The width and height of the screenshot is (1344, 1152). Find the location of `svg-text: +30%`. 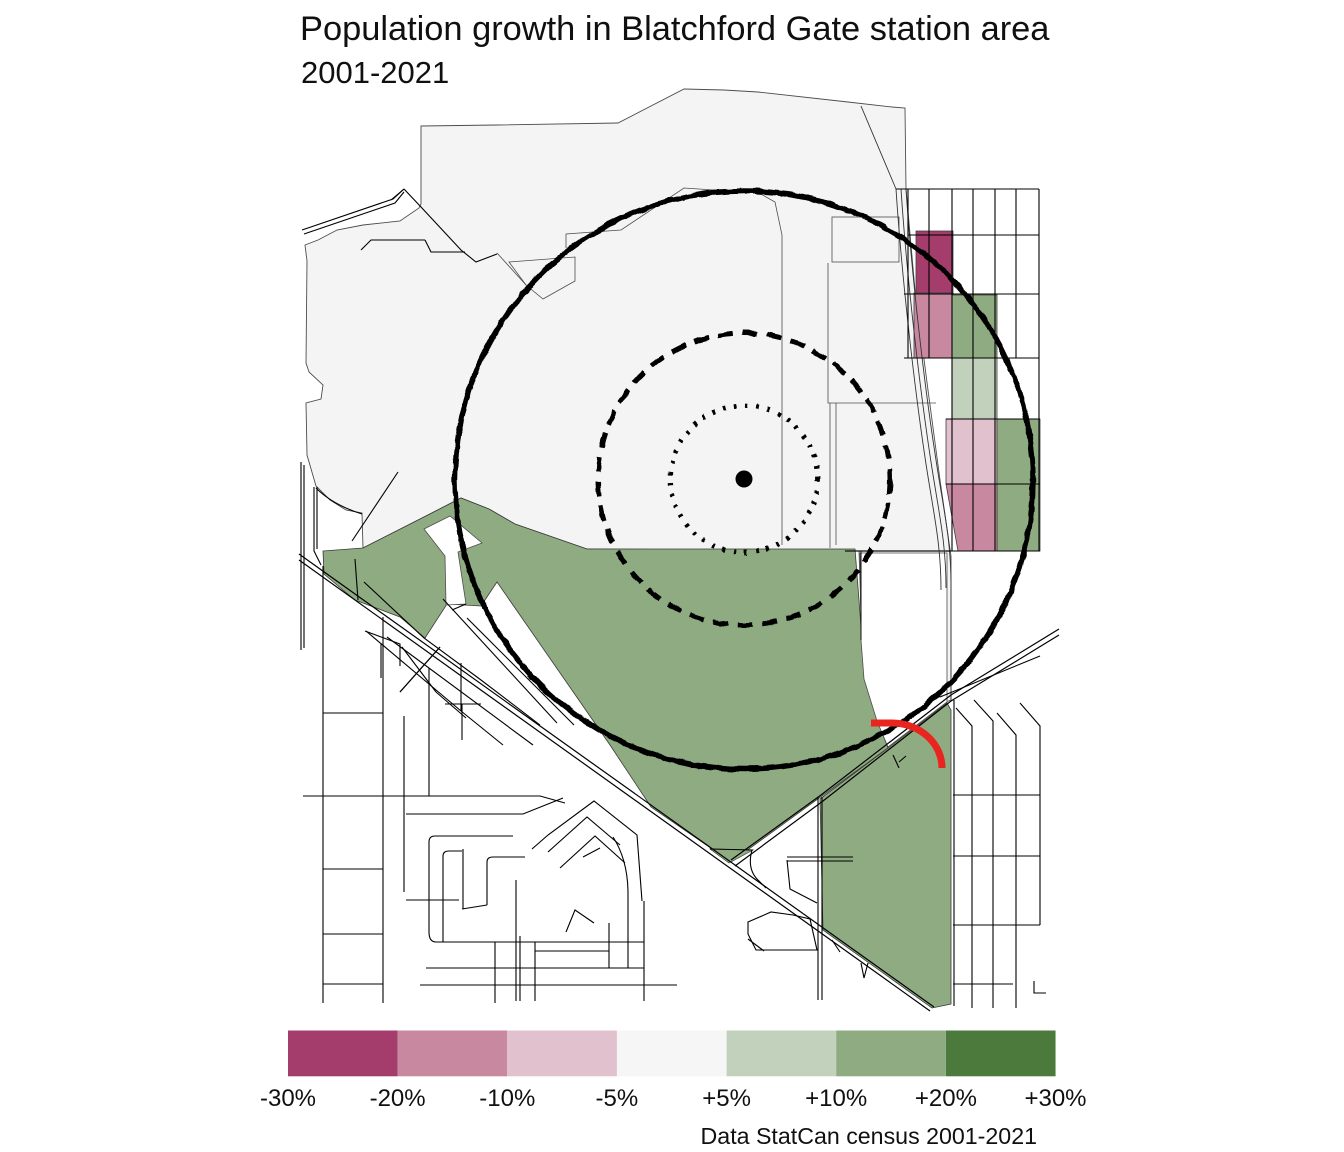

svg-text: +30% is located at coordinates (1055, 1098).